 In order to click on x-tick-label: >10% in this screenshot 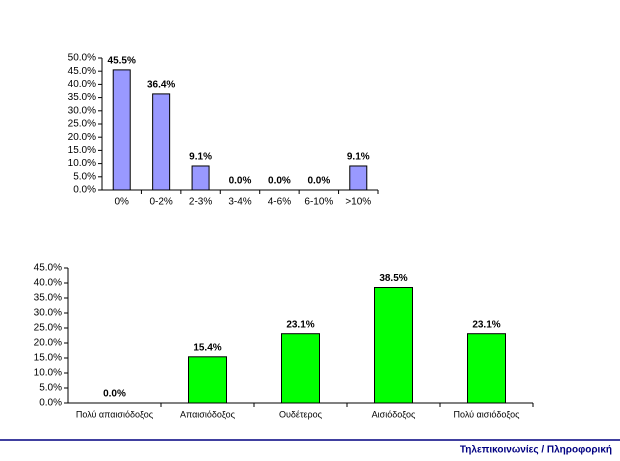, I will do `click(358, 202)`.